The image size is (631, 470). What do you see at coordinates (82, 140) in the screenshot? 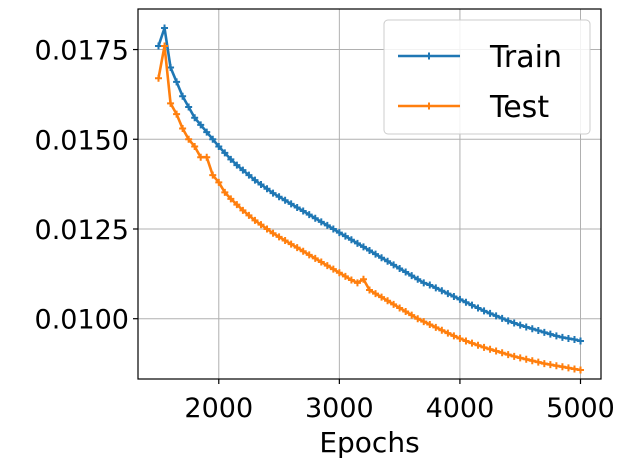
I see `y-tick-label: 0.0150` at bounding box center [82, 140].